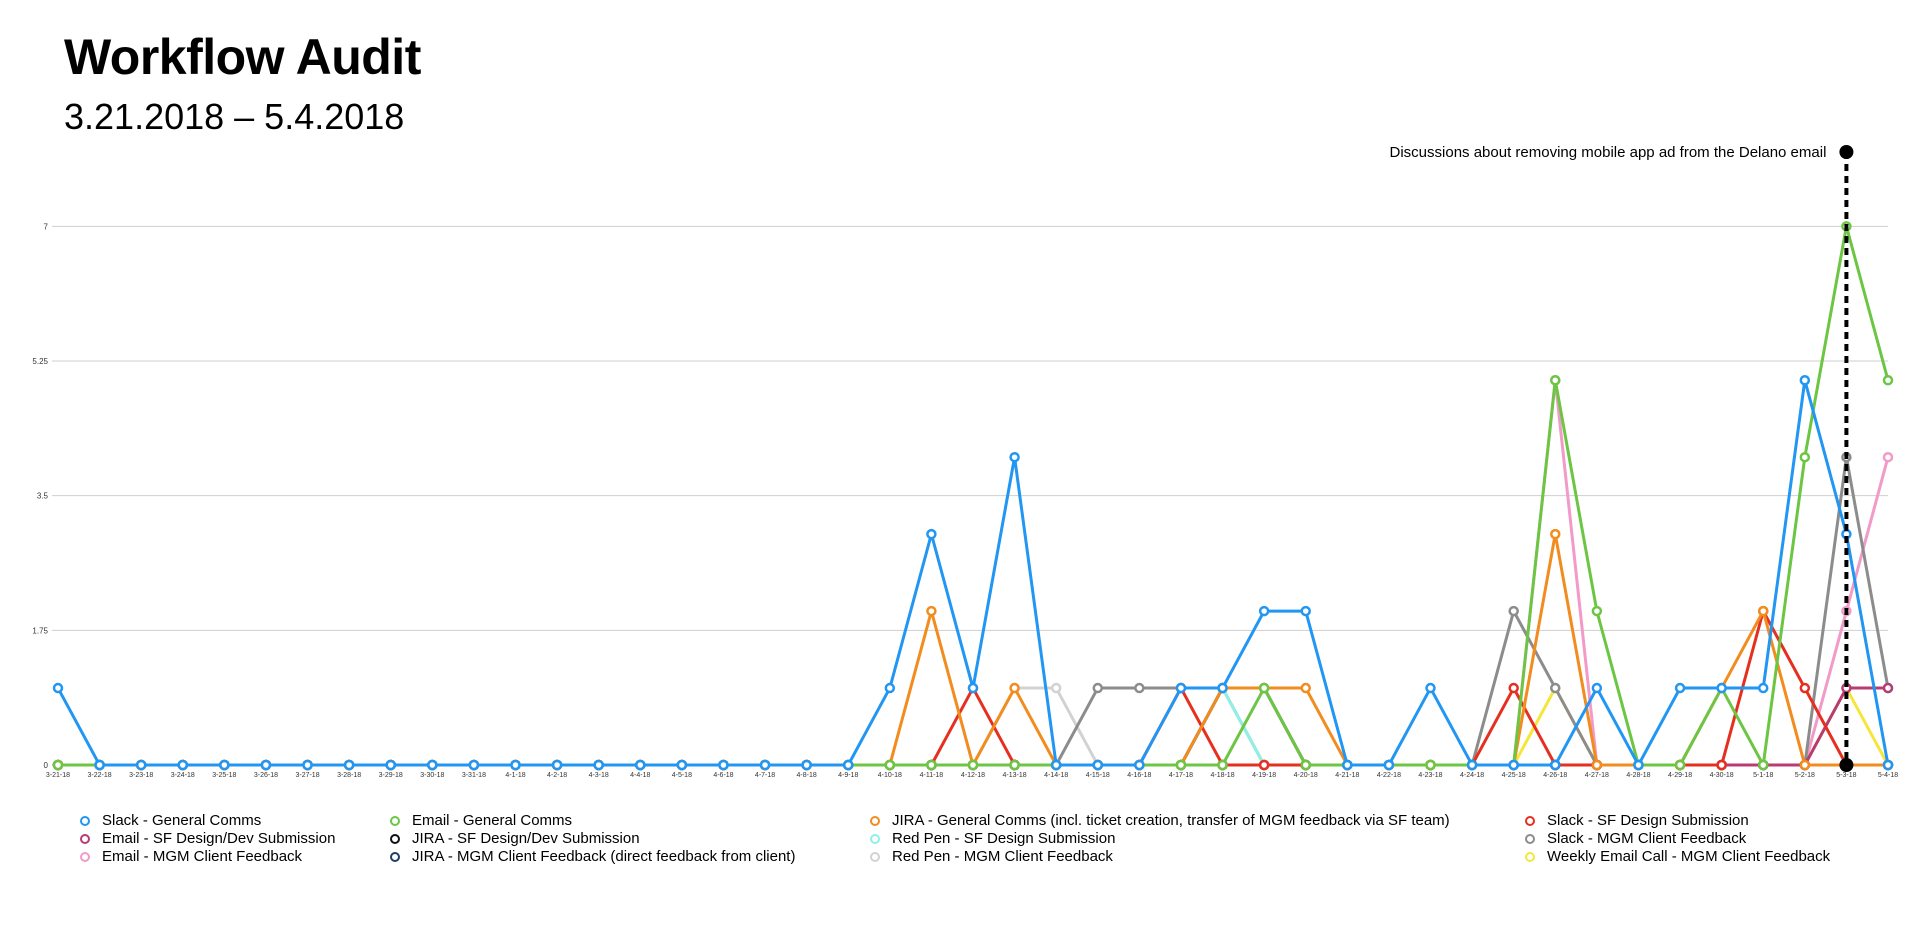 The image size is (1920, 931). Describe the element at coordinates (1846, 152) in the screenshot. I see `annotation-marker-top` at that location.